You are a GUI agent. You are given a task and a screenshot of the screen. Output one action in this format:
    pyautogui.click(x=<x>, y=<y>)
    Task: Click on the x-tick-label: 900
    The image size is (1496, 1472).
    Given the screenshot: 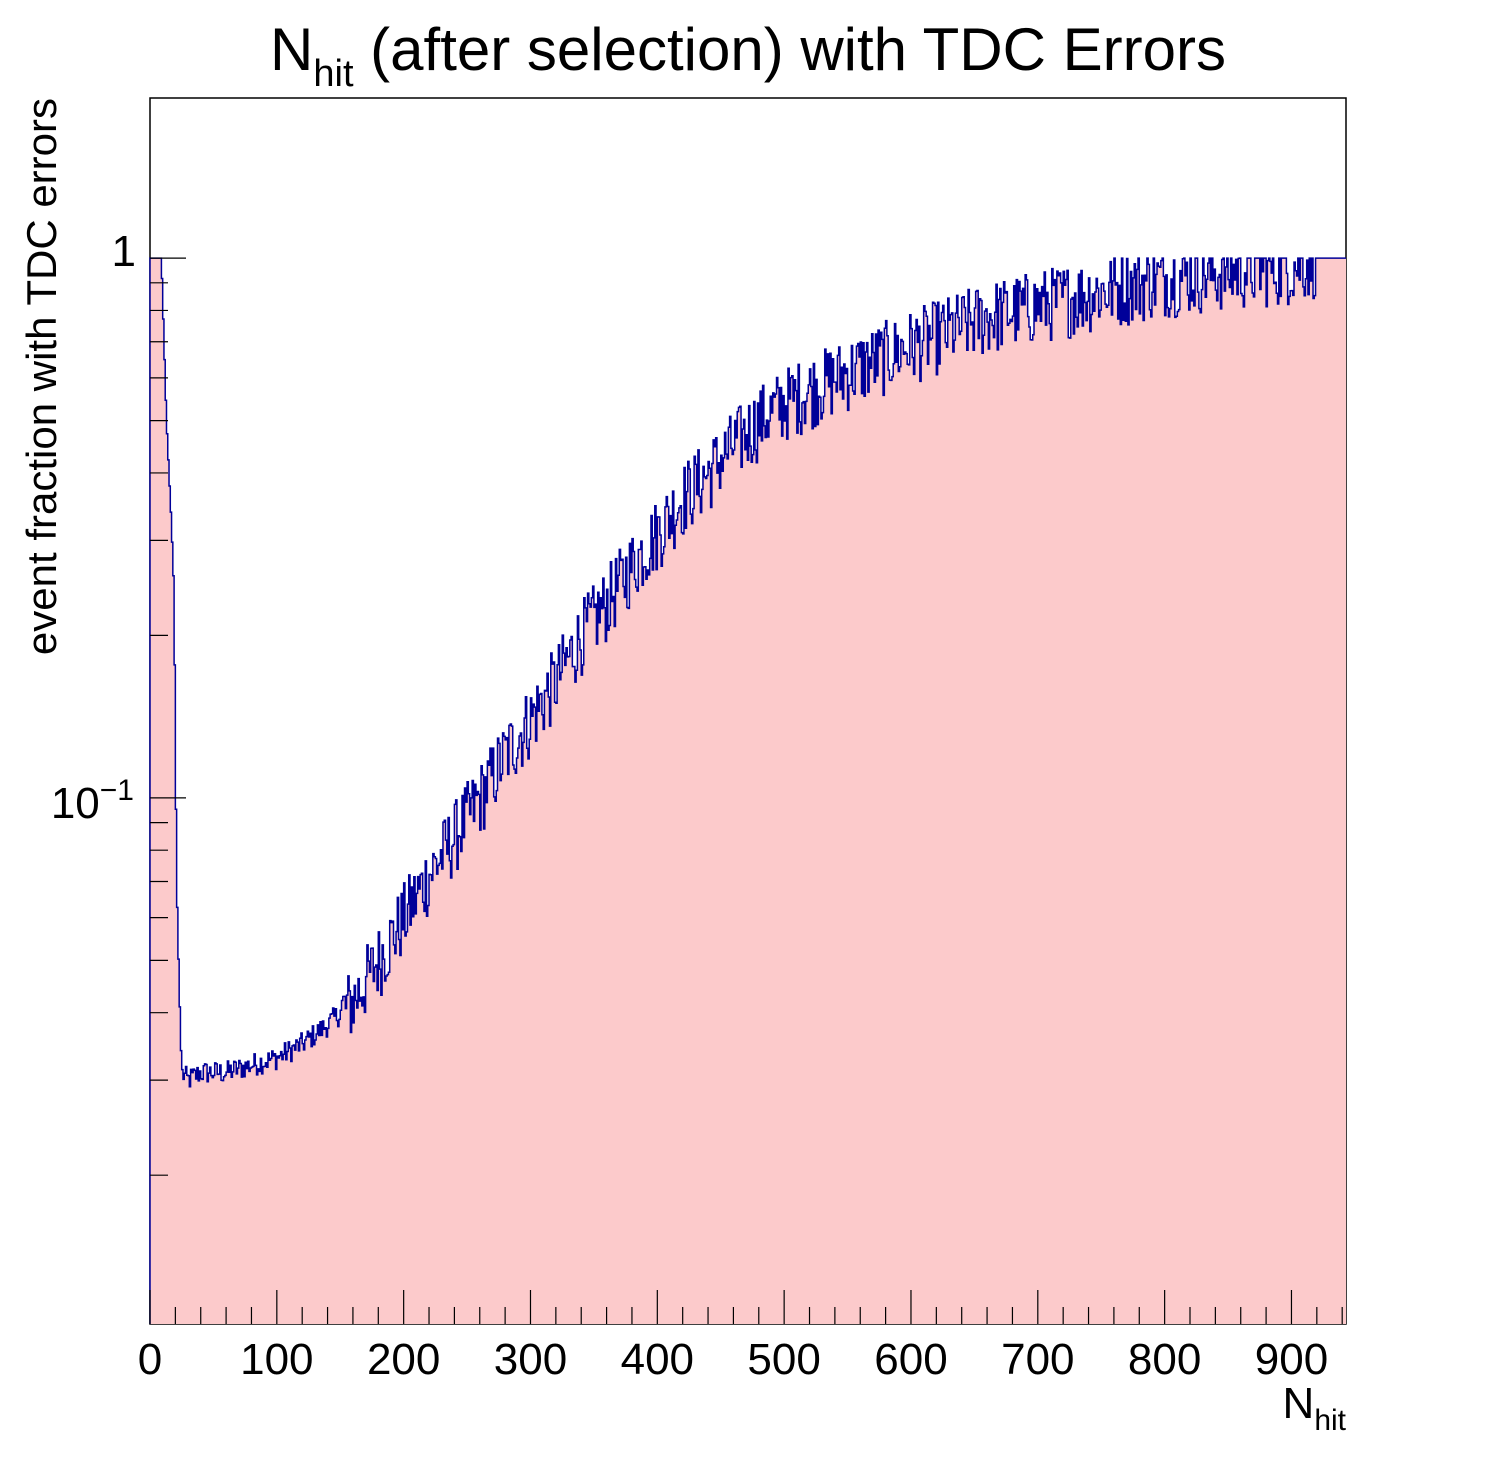 What is the action you would take?
    pyautogui.click(x=1291, y=1359)
    